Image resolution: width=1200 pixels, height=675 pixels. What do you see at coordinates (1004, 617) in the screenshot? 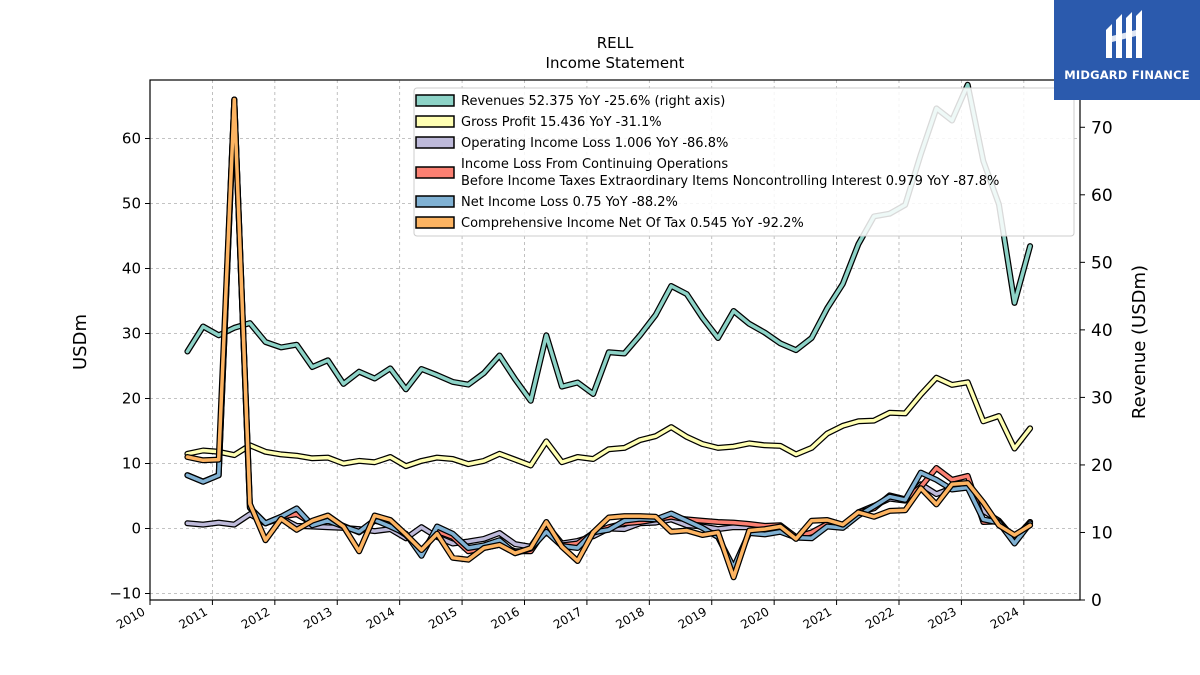
I see `x-tick-label: 2024` at bounding box center [1004, 617].